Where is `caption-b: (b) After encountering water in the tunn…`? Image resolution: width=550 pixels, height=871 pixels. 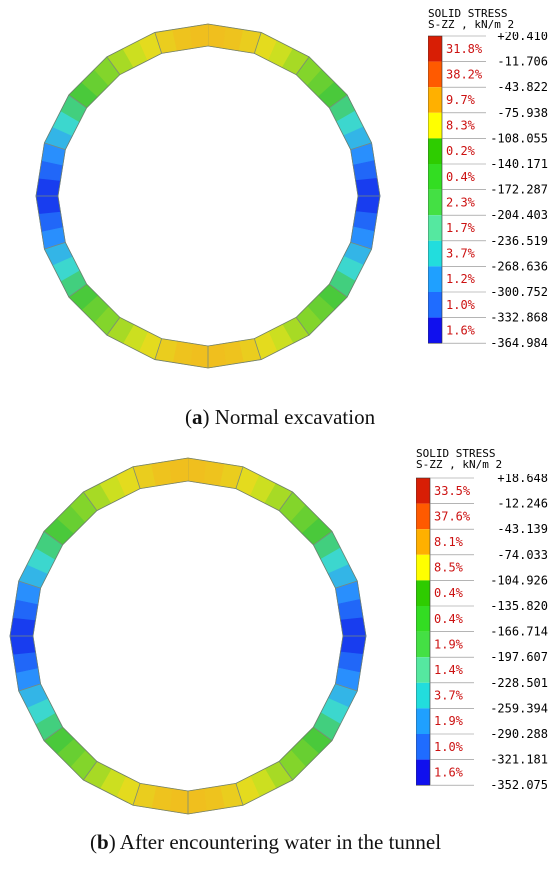
caption-b: (b) After encountering water in the tunn… is located at coordinates (266, 842).